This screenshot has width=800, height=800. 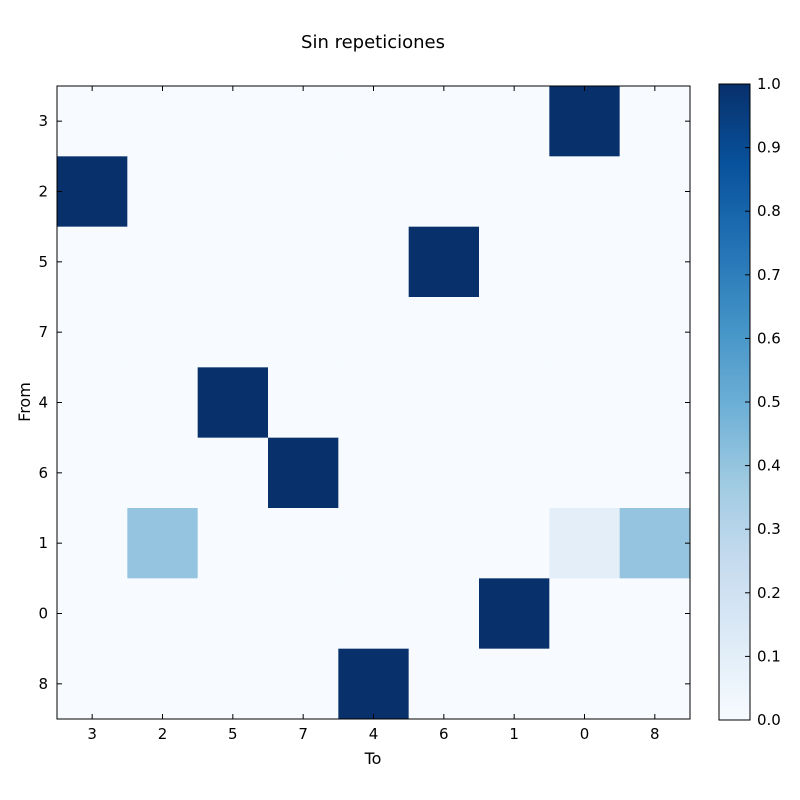 I want to click on y-tick-label: 0, so click(x=43, y=614).